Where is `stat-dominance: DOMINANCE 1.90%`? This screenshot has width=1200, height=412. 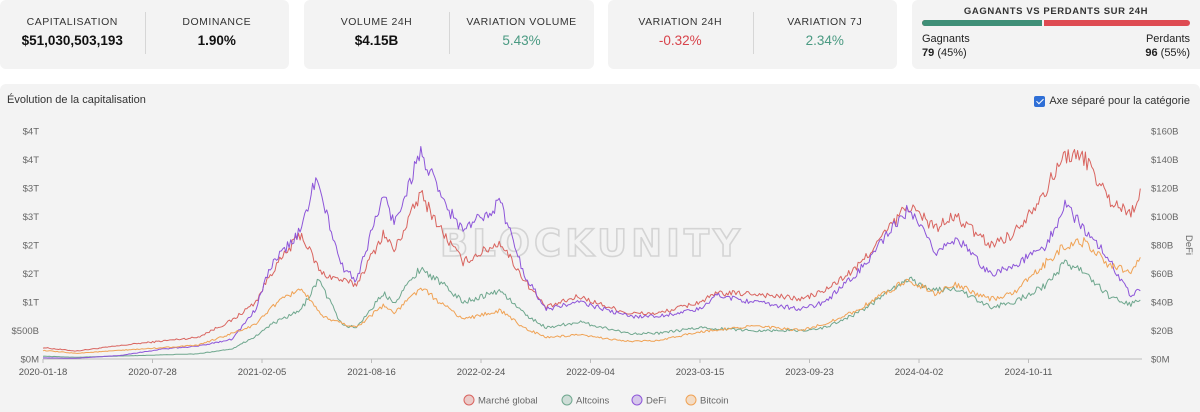
stat-dominance: DOMINANCE 1.90% is located at coordinates (217, 34).